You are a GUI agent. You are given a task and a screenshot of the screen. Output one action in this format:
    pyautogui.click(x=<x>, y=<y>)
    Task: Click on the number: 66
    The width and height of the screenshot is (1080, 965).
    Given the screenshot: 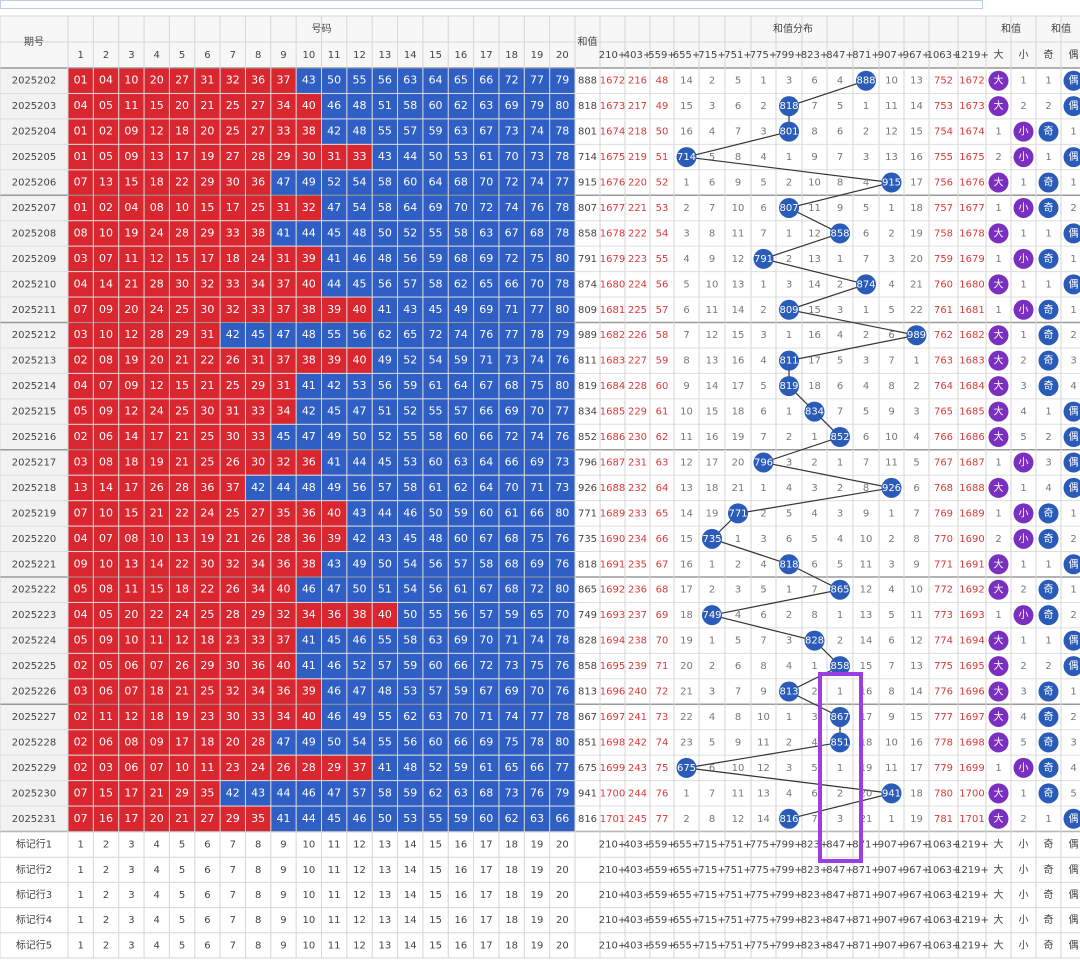 What is the action you would take?
    pyautogui.click(x=461, y=741)
    